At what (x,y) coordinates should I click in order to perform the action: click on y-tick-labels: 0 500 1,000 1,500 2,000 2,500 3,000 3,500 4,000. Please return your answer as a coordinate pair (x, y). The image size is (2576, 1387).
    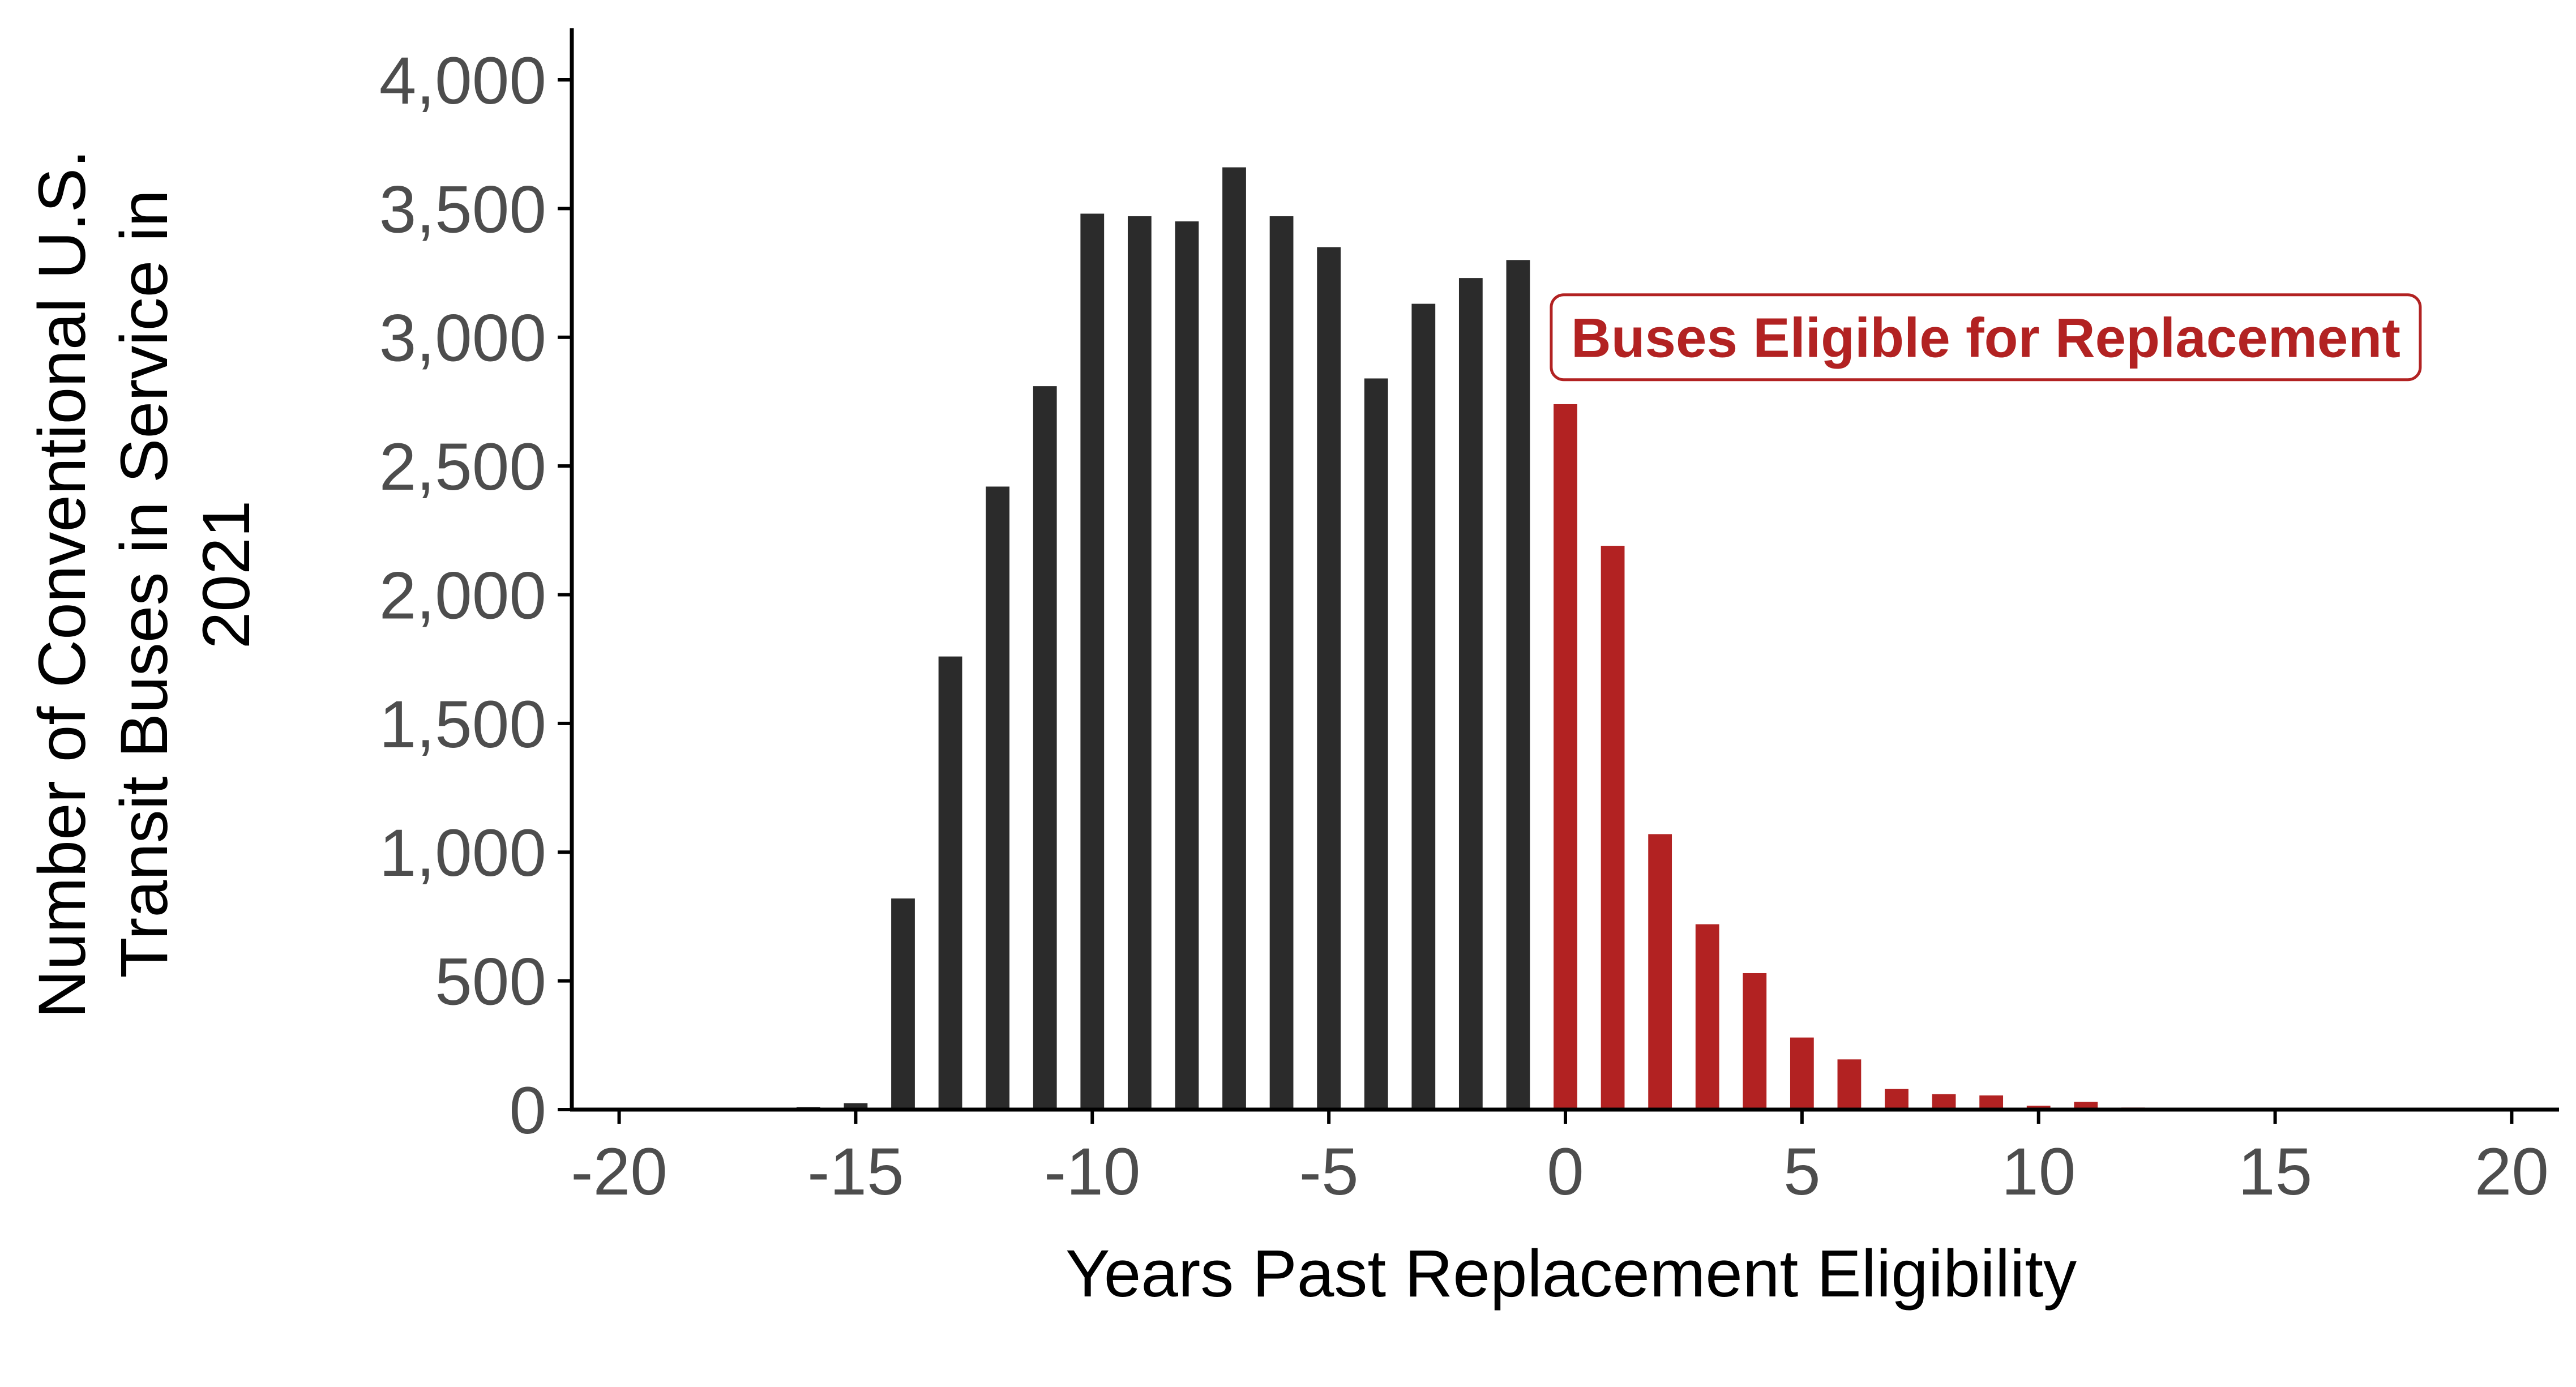
    Looking at the image, I should click on (462, 596).